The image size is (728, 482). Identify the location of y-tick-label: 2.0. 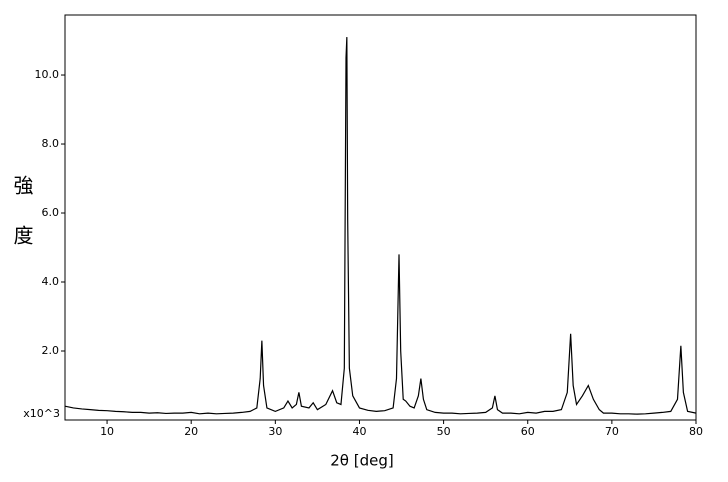
(51, 350).